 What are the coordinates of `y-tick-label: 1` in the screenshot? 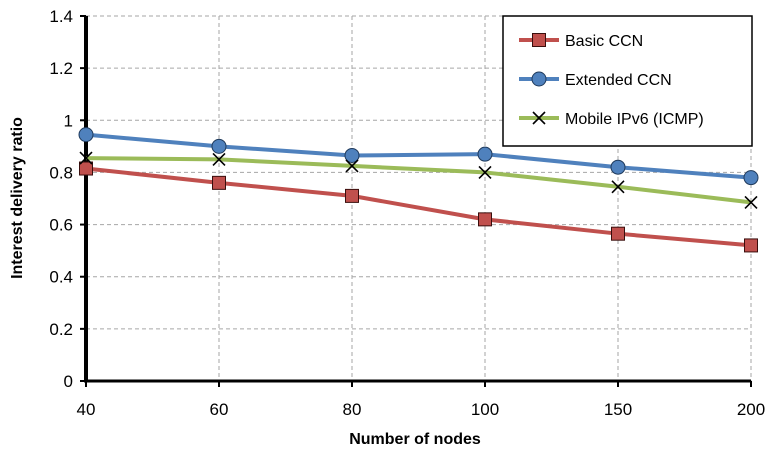 It's located at (68, 120).